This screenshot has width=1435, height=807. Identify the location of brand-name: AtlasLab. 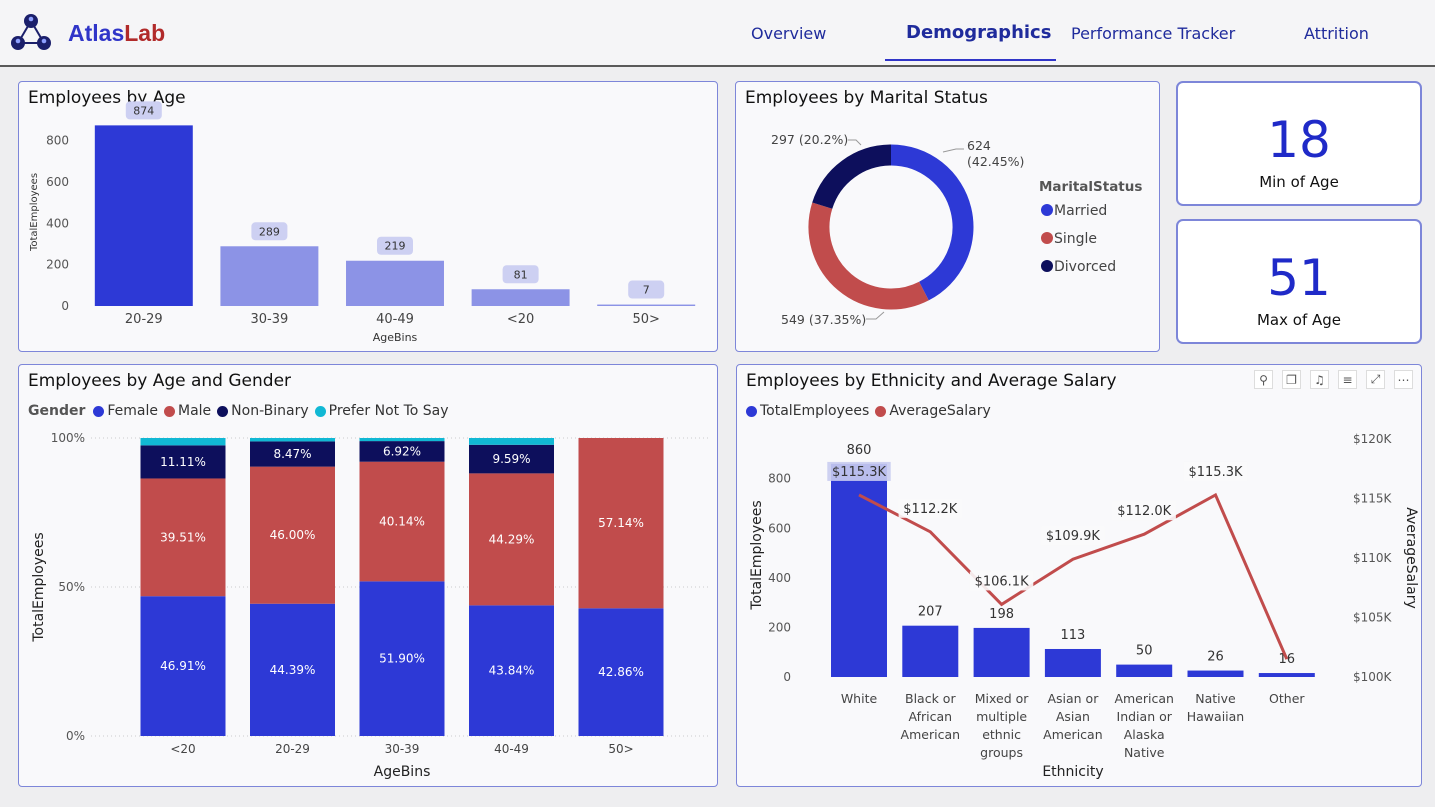
(116, 33).